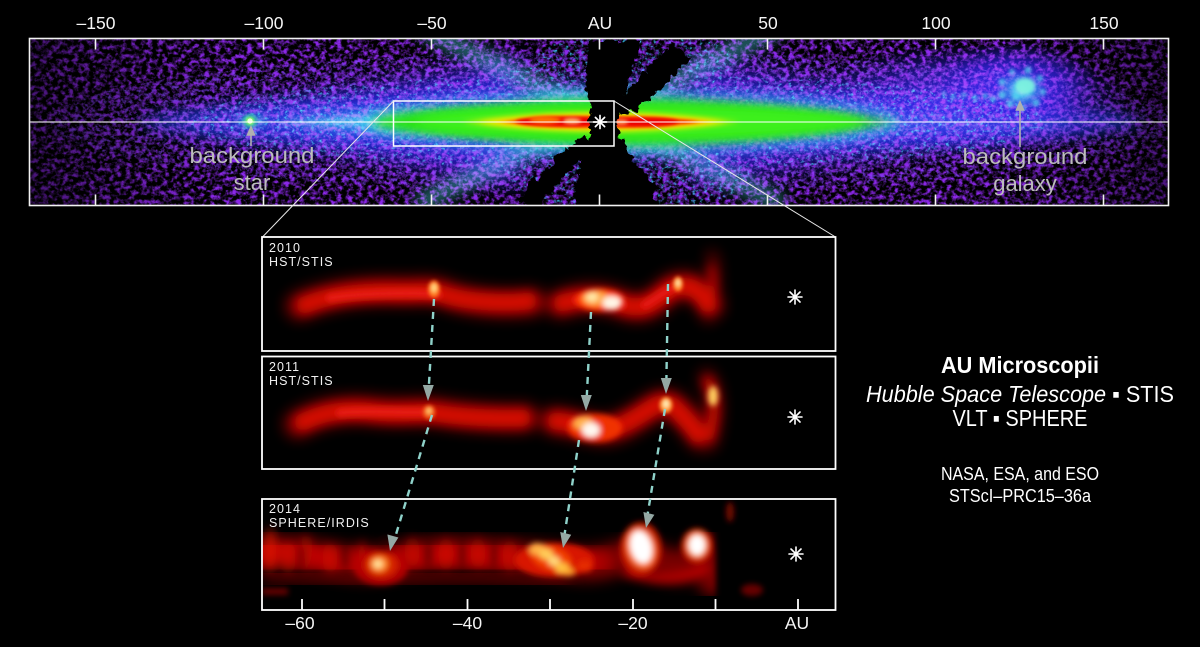 The image size is (1200, 647). What do you see at coordinates (1025, 183) in the screenshot?
I see `svg-text: galaxy` at bounding box center [1025, 183].